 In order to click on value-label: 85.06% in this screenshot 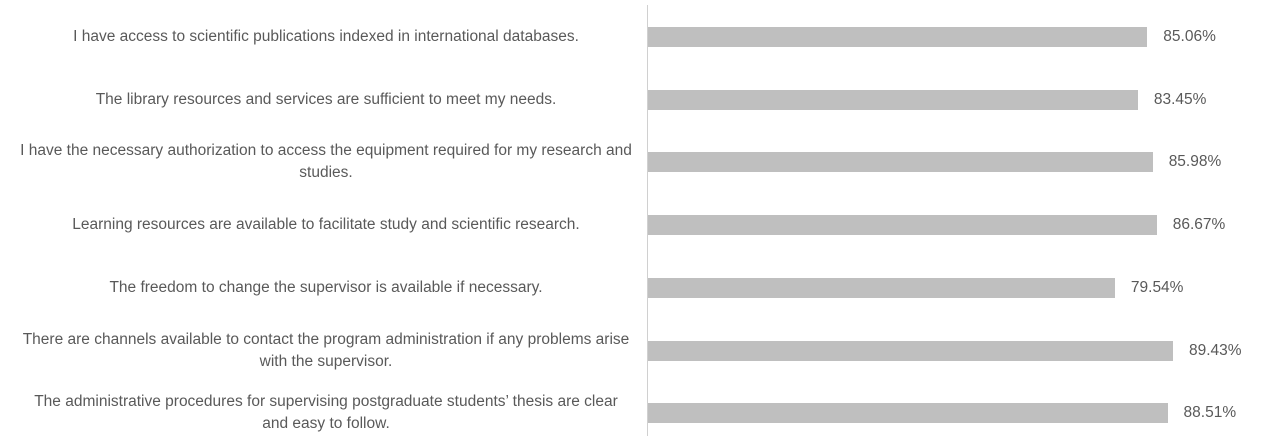, I will do `click(1189, 36)`.